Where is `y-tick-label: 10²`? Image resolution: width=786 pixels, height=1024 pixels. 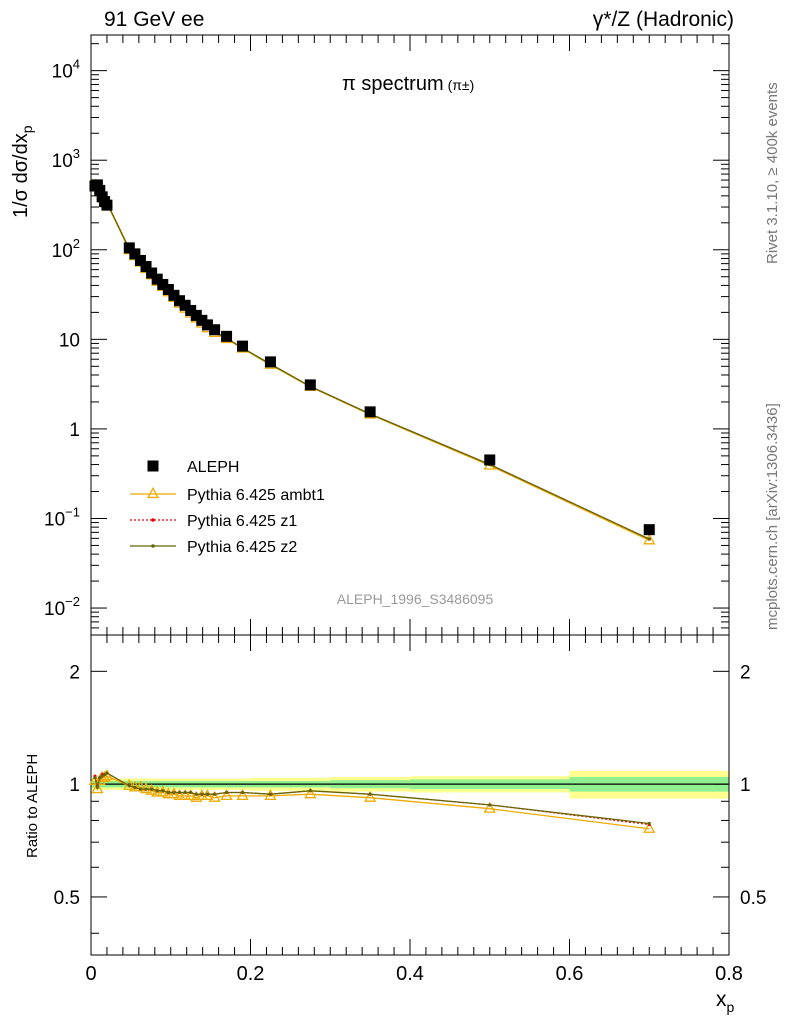
y-tick-label: 10² is located at coordinates (66, 249).